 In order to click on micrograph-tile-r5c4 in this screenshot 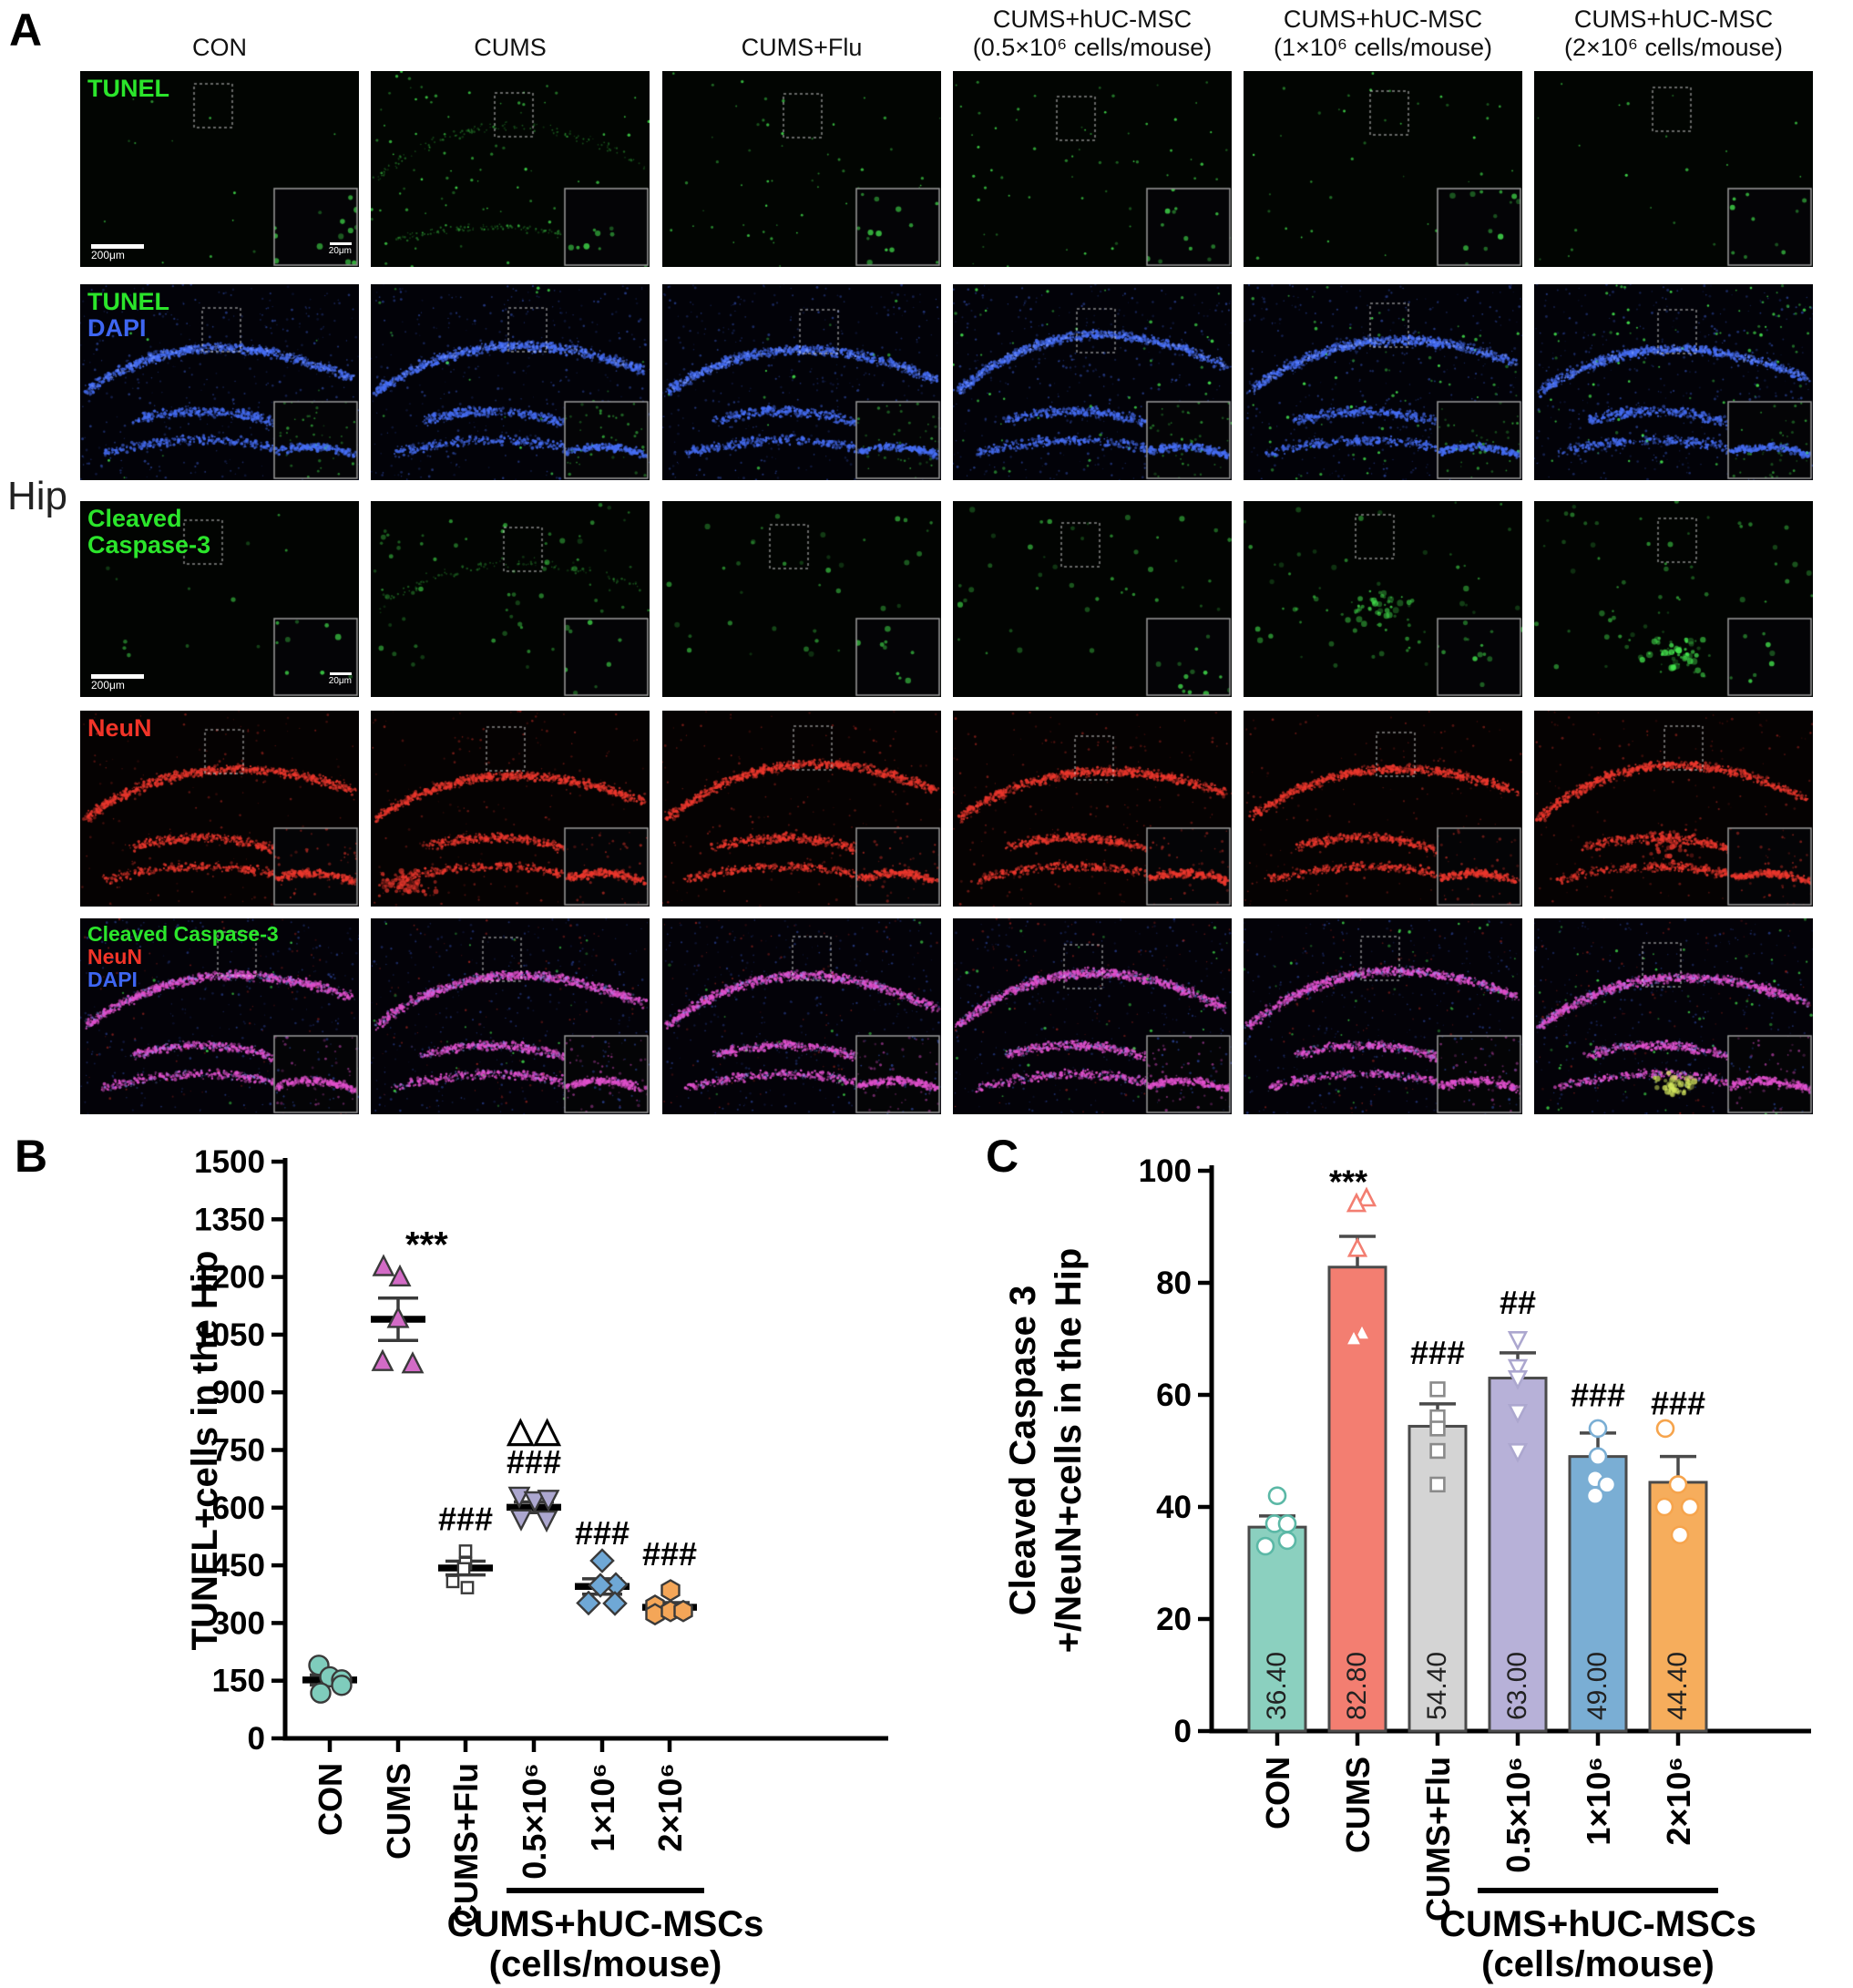, I will do `click(1092, 1016)`.